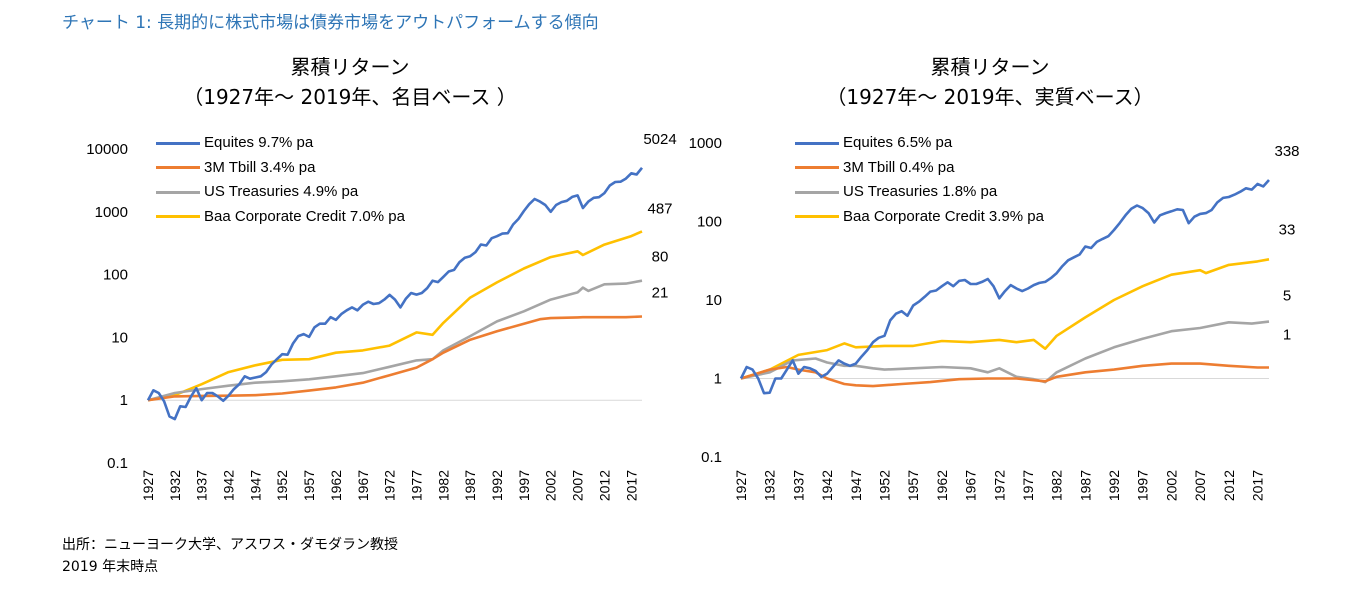 The image size is (1360, 599). I want to click on legend-item: Baa Corporate Credit 3.9% pa, so click(919, 217).